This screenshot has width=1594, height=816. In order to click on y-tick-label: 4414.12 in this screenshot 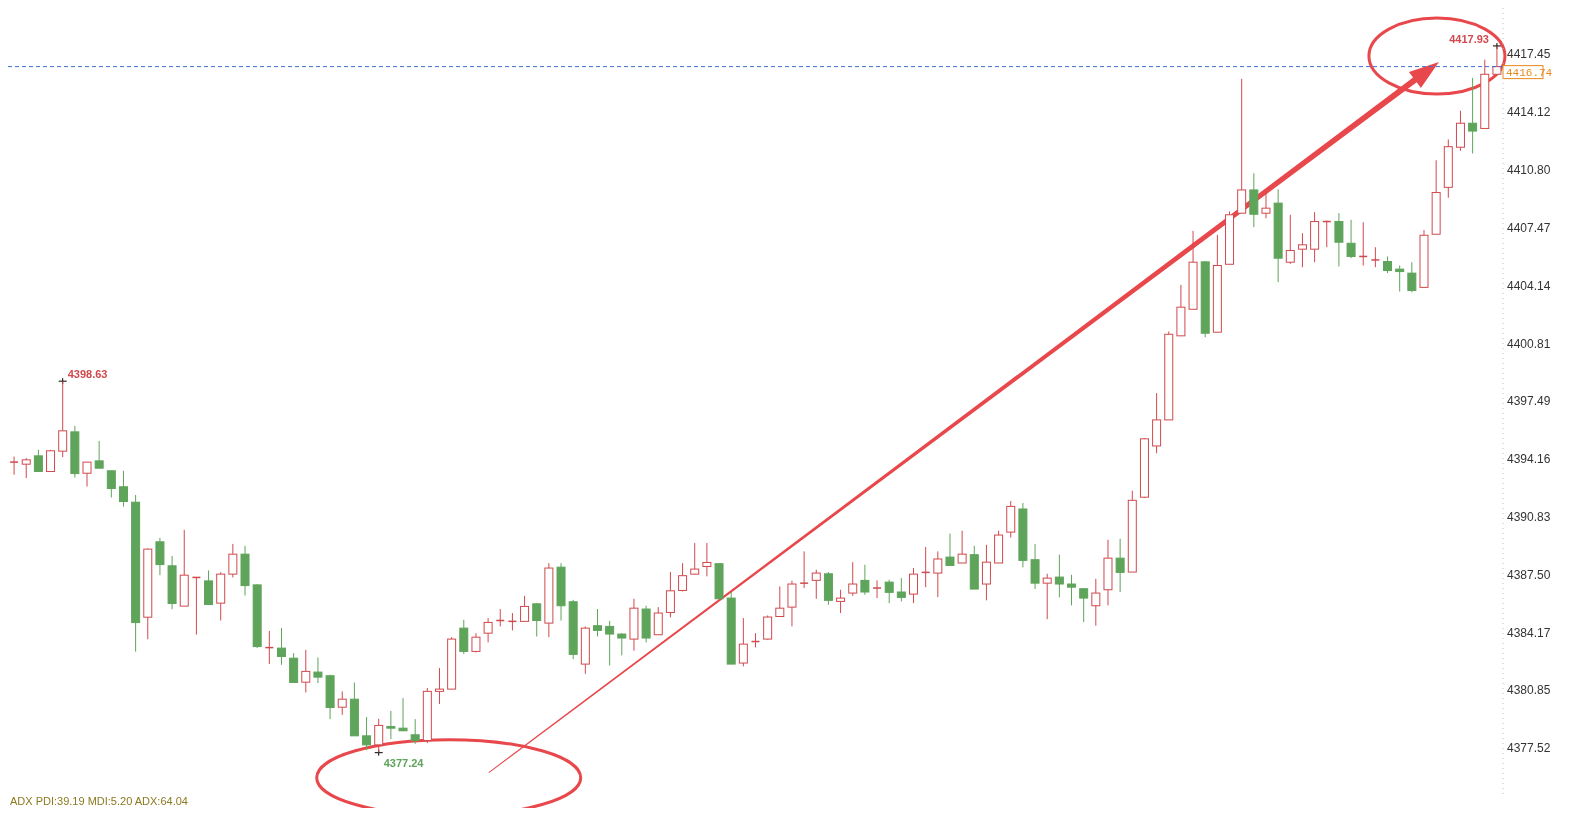, I will do `click(1529, 112)`.